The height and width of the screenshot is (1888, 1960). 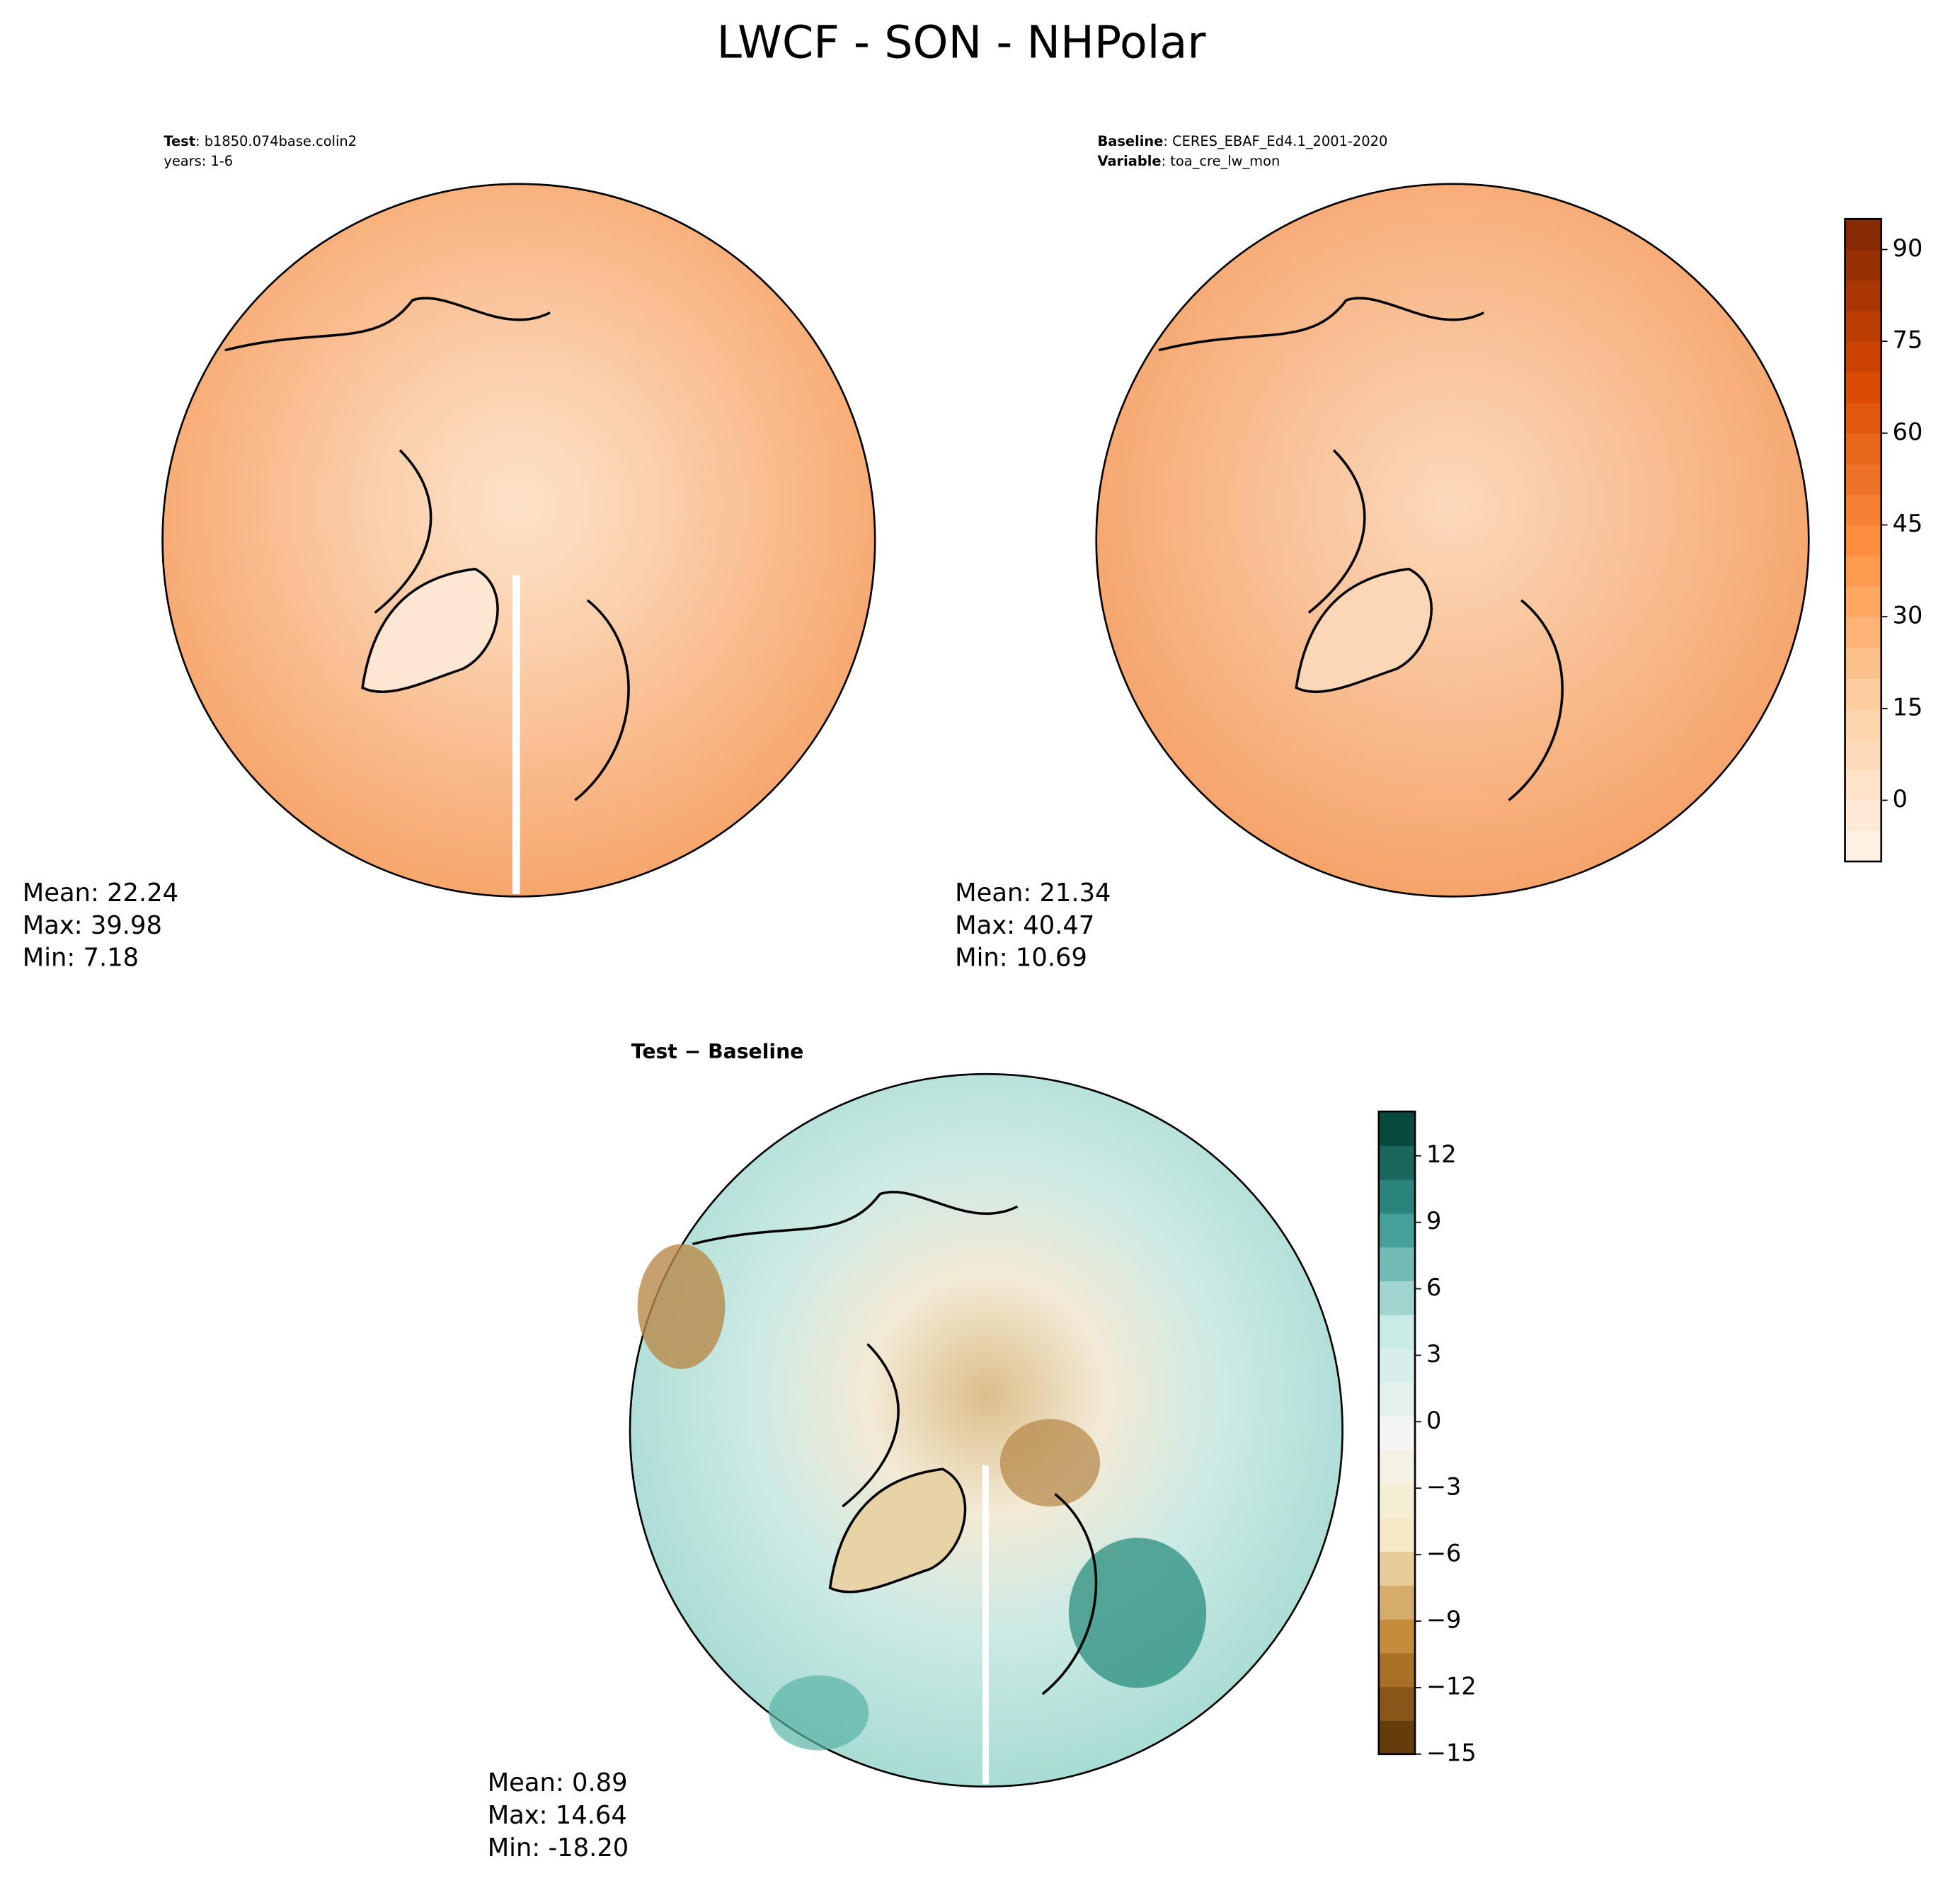 I want to click on header-key: Baseline, so click(x=1130, y=140).